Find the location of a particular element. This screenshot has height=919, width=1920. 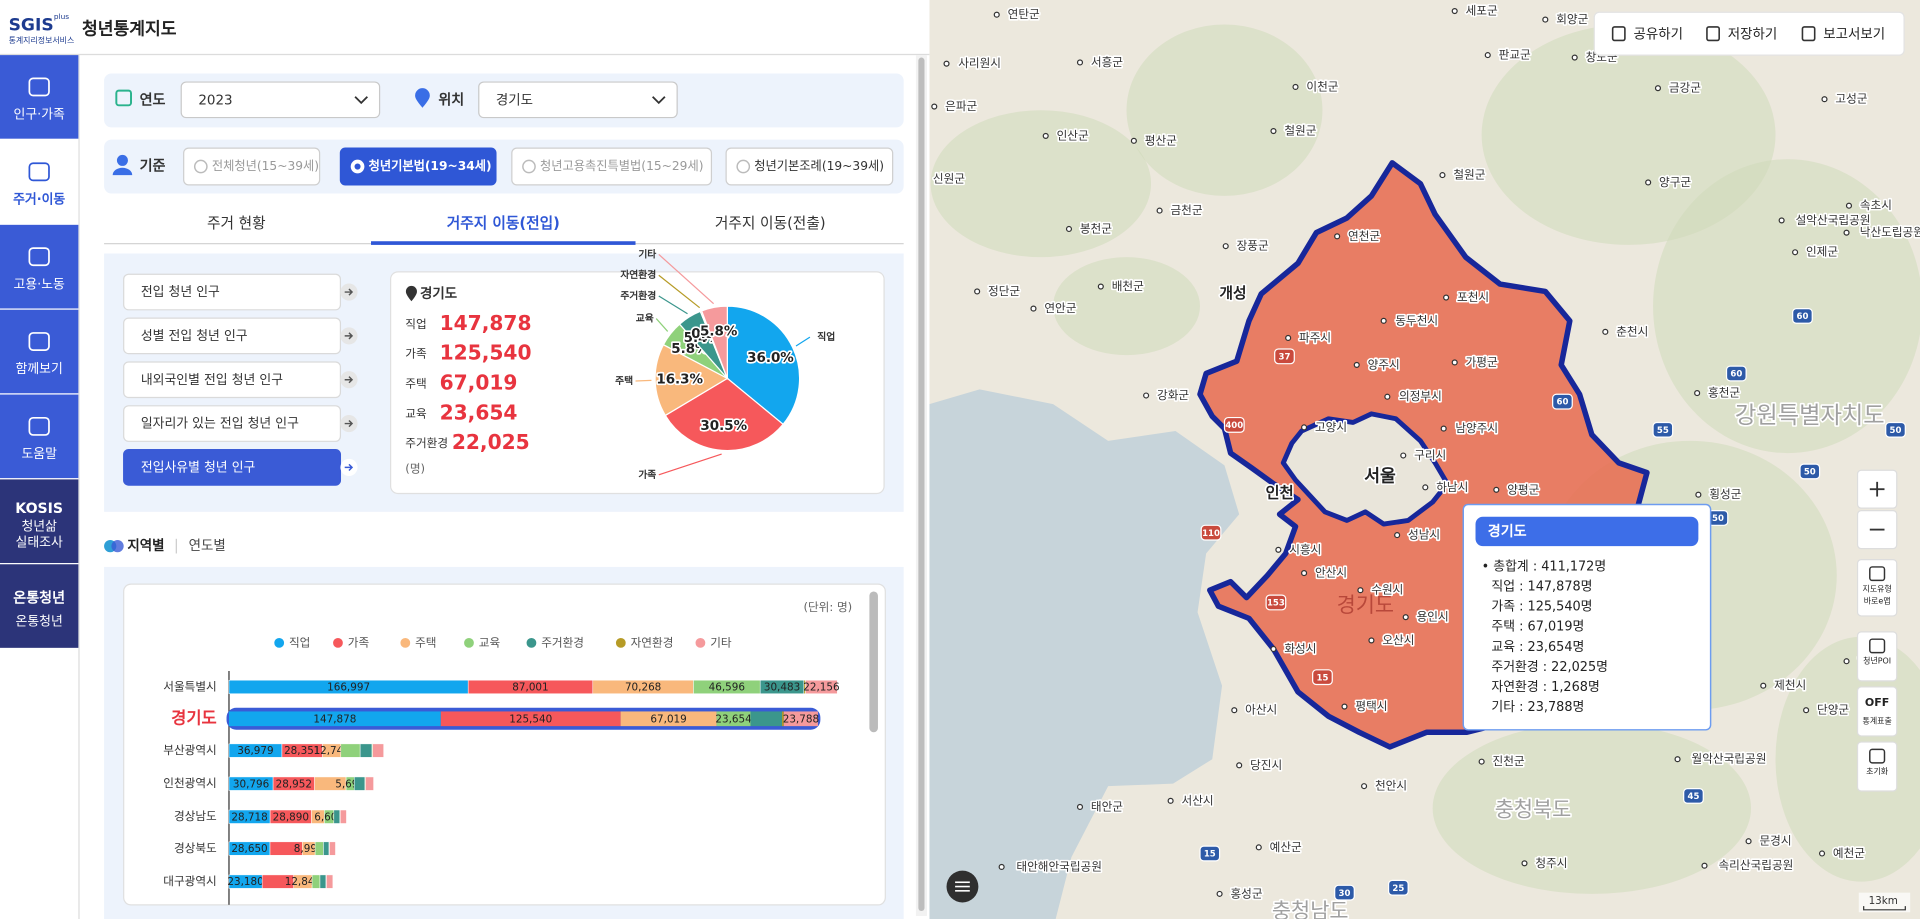

legend-toggle is located at coordinates (962, 886).